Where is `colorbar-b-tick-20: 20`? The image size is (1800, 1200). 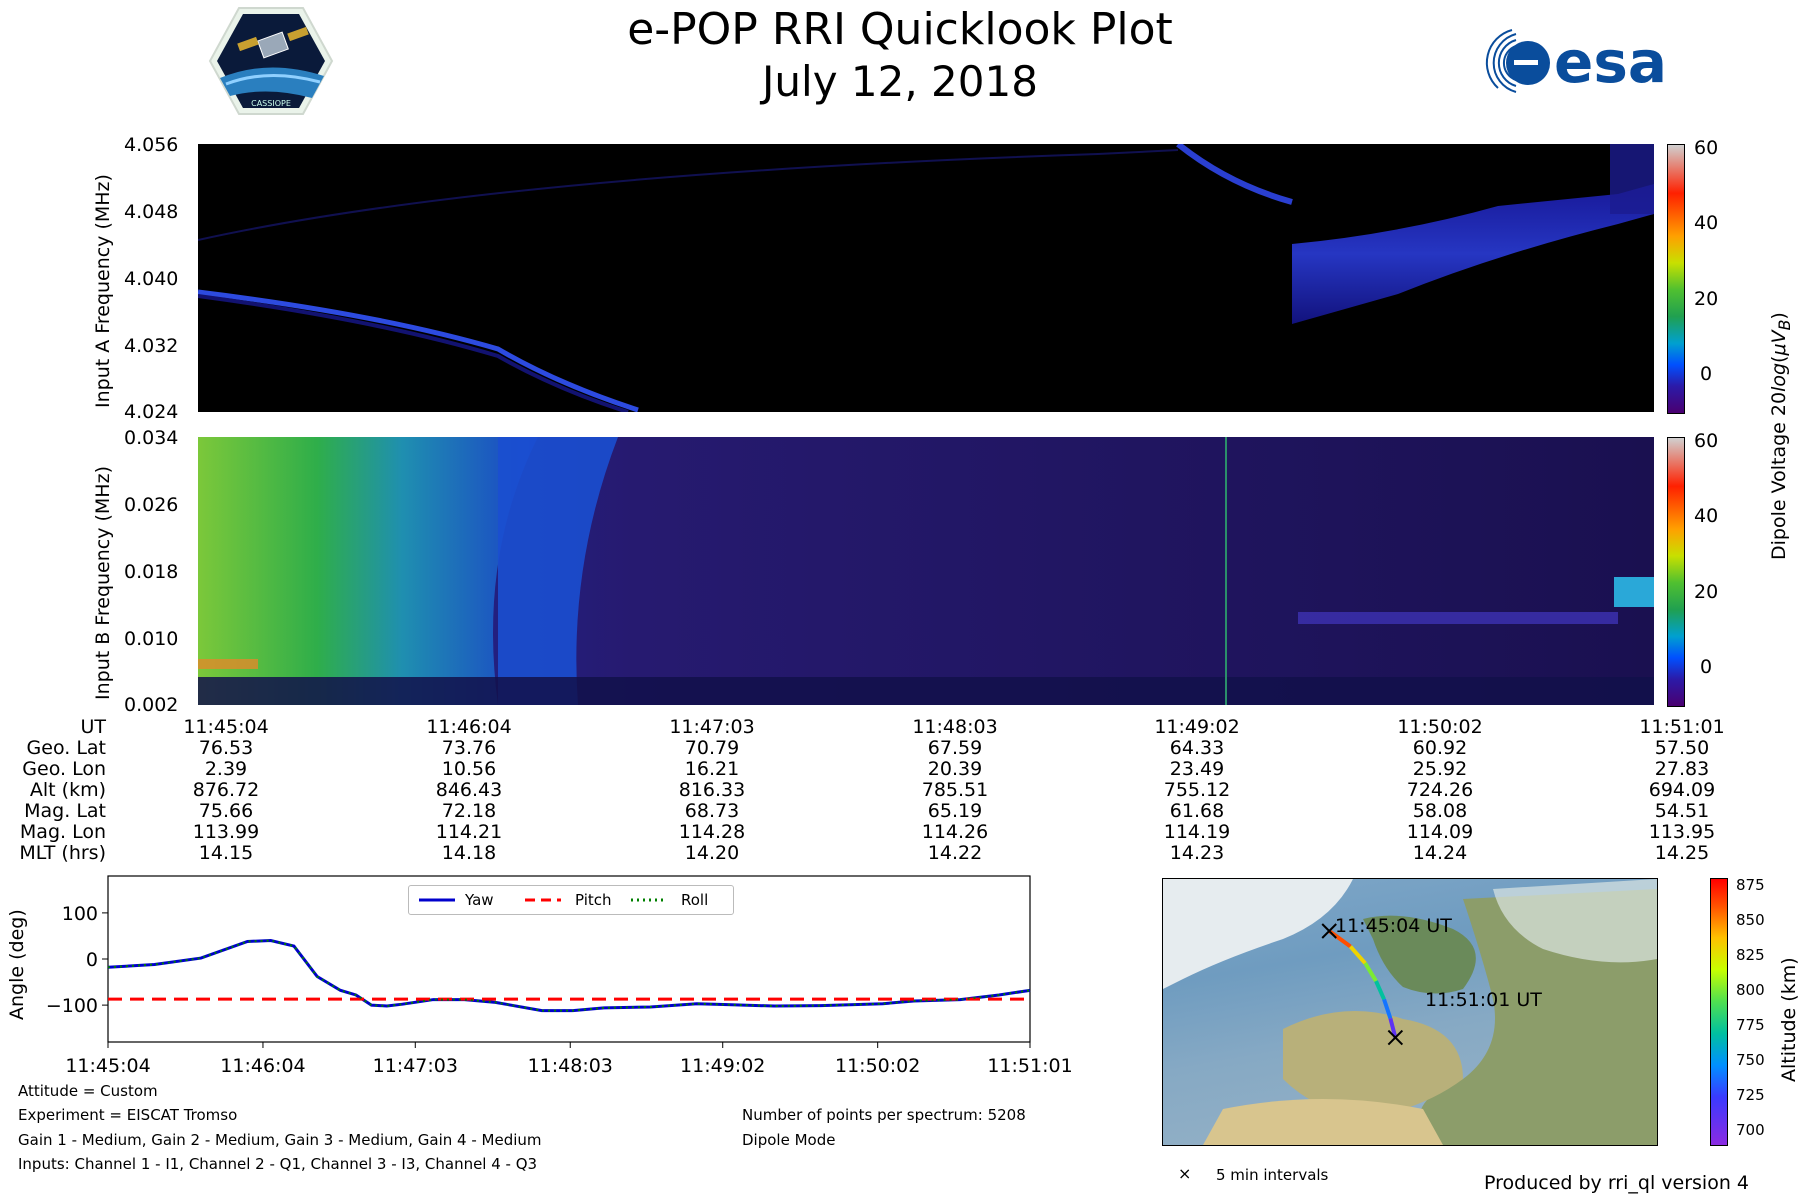 colorbar-b-tick-20: 20 is located at coordinates (1706, 592).